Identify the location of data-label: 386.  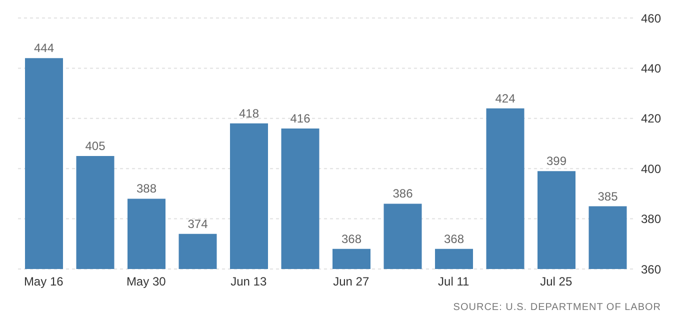
(403, 193).